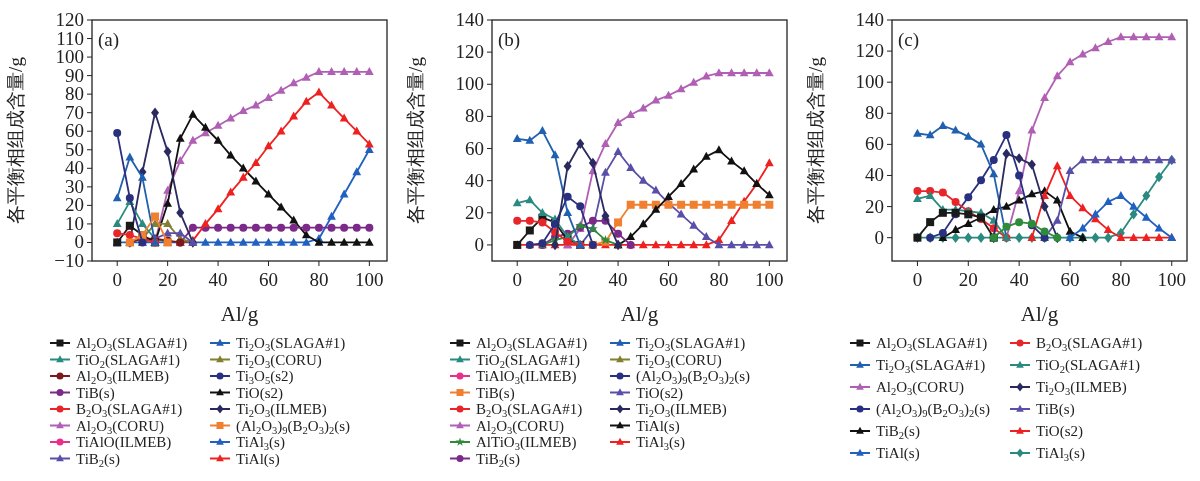 This screenshot has height=481, width=1200. Describe the element at coordinates (109, 40) in the screenshot. I see `text: (a)` at that location.